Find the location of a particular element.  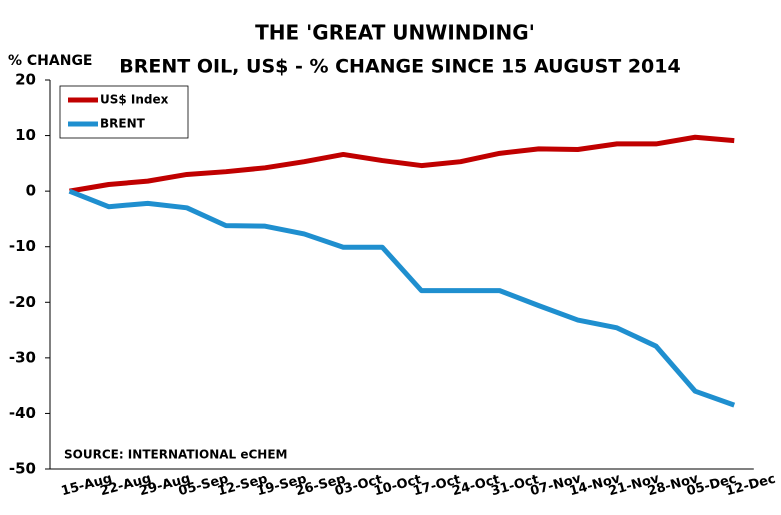

y-tick-label: -10 is located at coordinates (22, 246).